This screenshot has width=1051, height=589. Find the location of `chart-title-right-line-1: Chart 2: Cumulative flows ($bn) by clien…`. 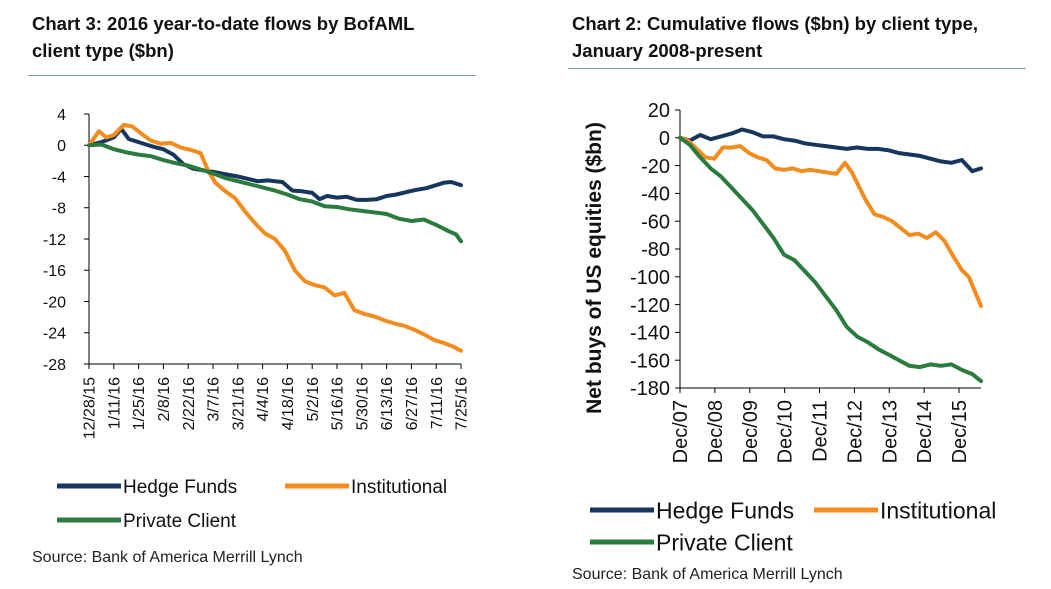

chart-title-right-line-1: Chart 2: Cumulative flows ($bn) by clien… is located at coordinates (775, 23).